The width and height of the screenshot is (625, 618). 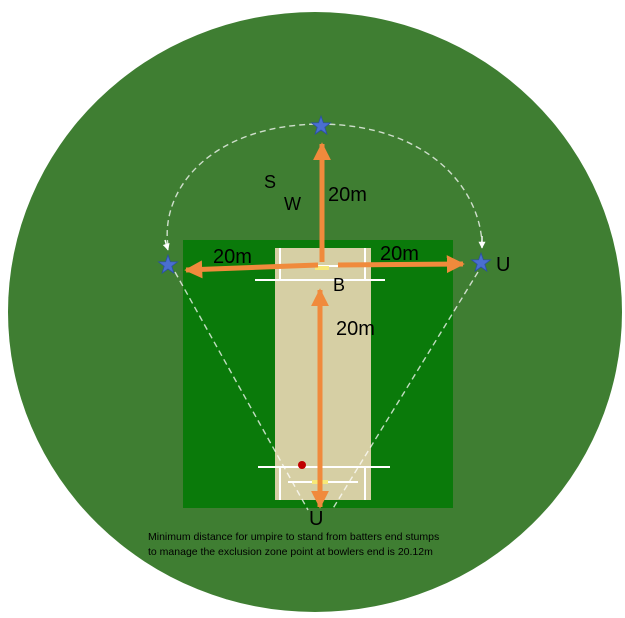 I want to click on wicketkeeper-label: W, so click(x=292, y=204).